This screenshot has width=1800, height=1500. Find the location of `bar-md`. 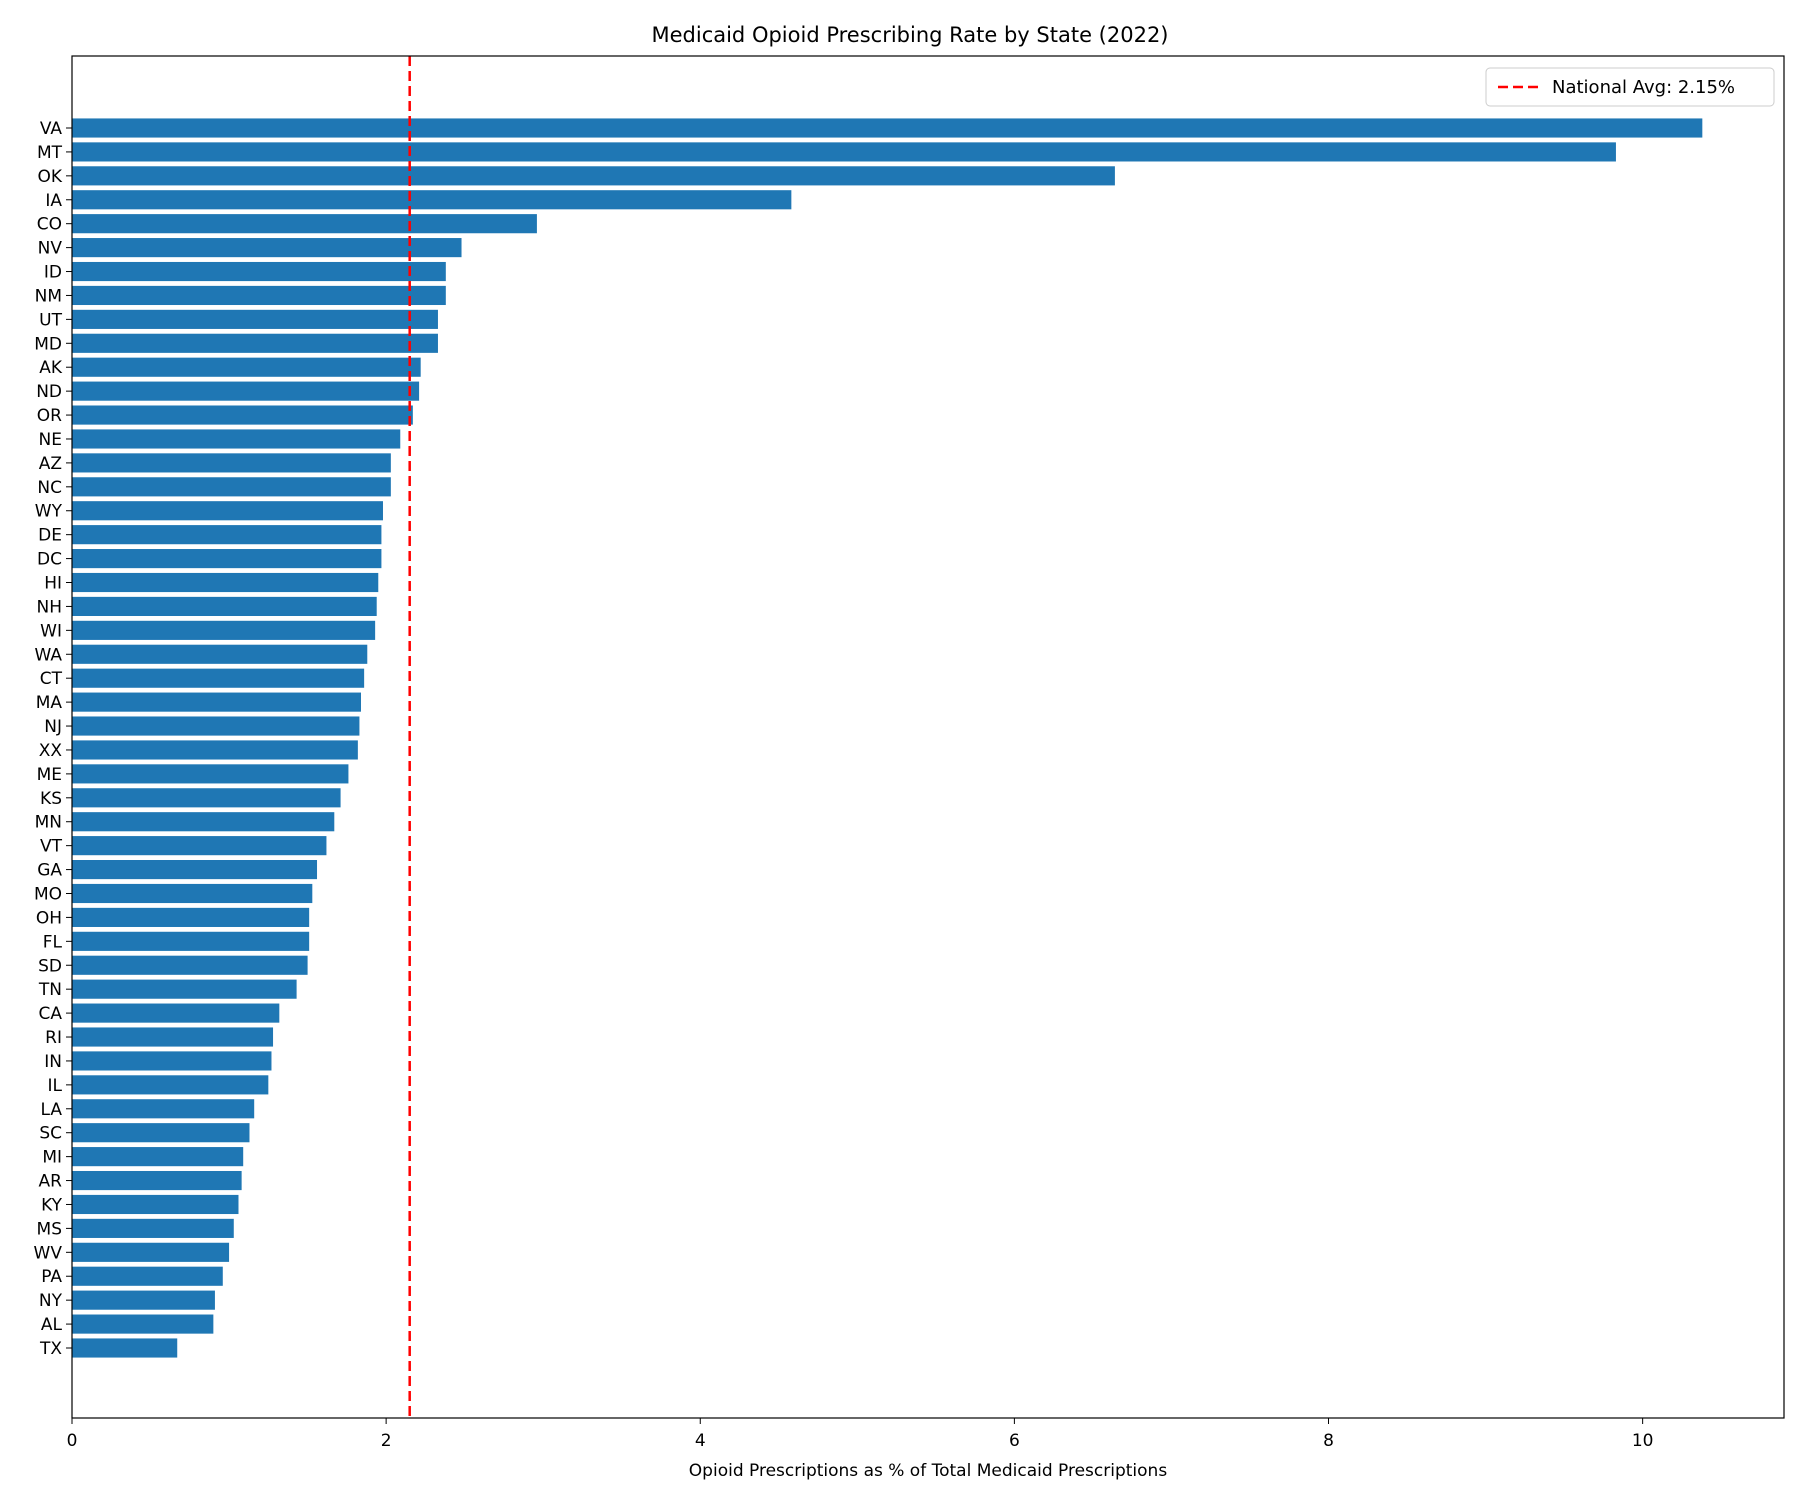

bar-md is located at coordinates (255, 343).